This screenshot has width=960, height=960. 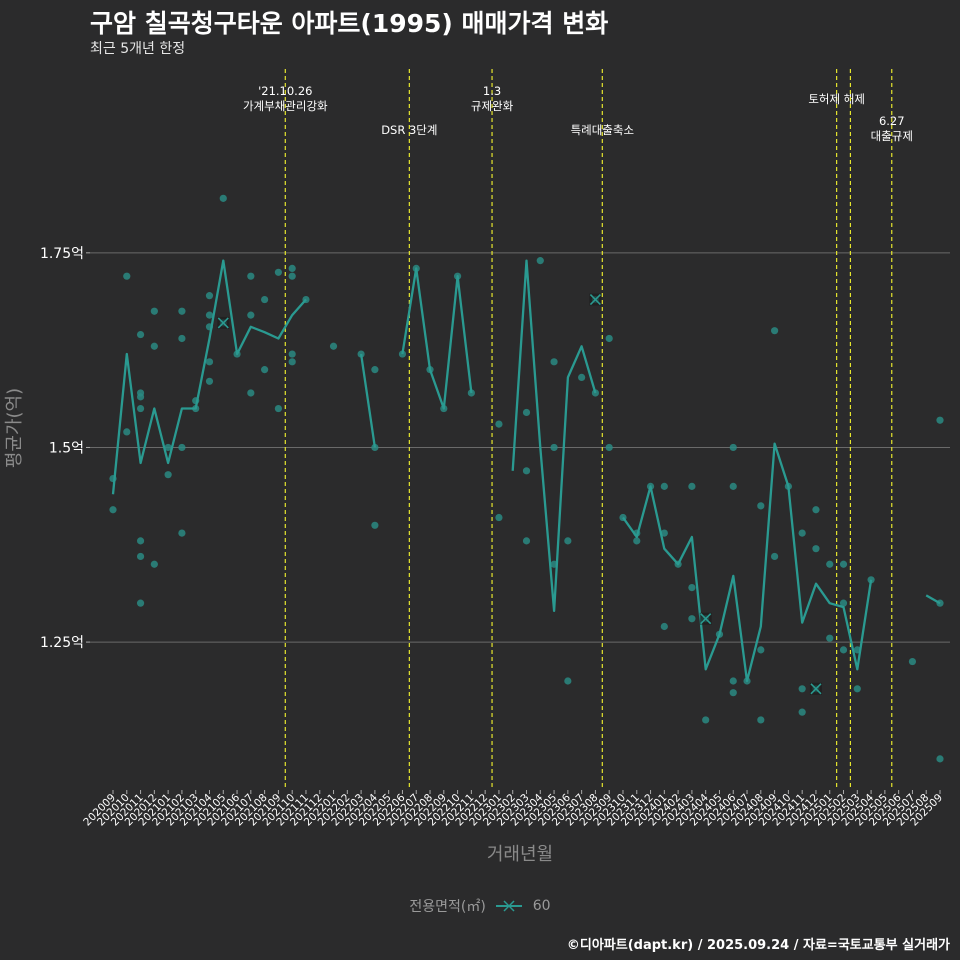 I want to click on chart-title: 구암 칠곡청구타운 아파트(1995) 매매가격 변화, so click(x=349, y=23).